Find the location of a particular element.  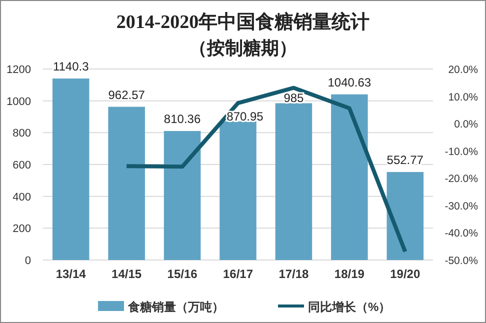

chart-title: 2014-2020年中国食糖销量统计 is located at coordinates (243, 22).